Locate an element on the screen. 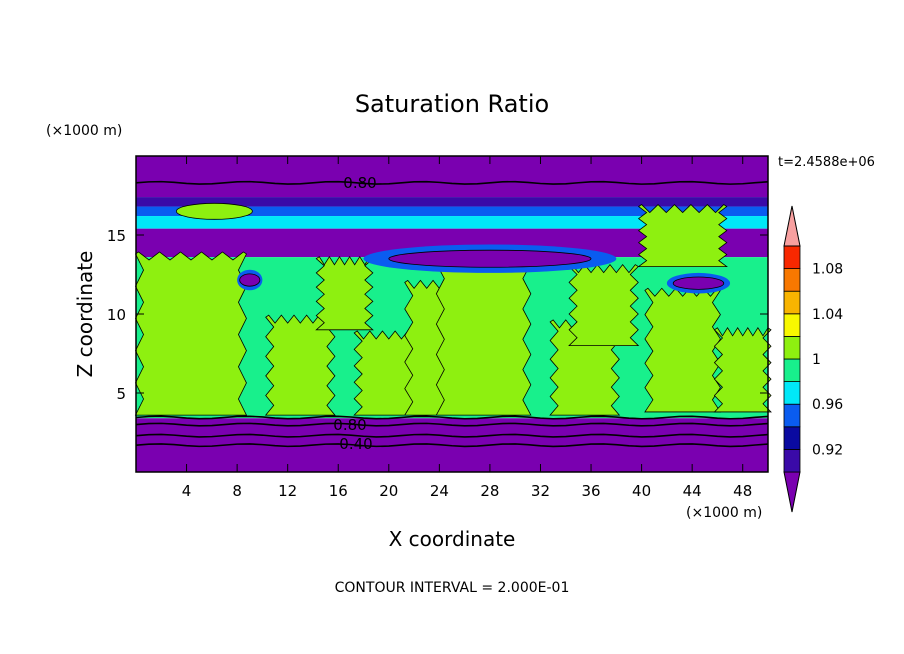 The width and height of the screenshot is (904, 654). x-tick-label: 8 is located at coordinates (237, 491).